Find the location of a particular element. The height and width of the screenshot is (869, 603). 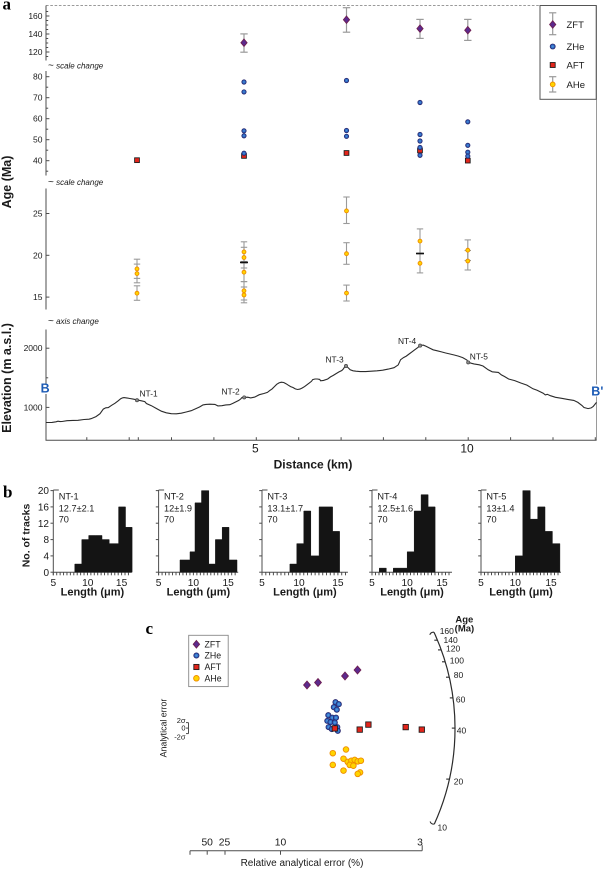

svg-text: 100 is located at coordinates (457, 661).